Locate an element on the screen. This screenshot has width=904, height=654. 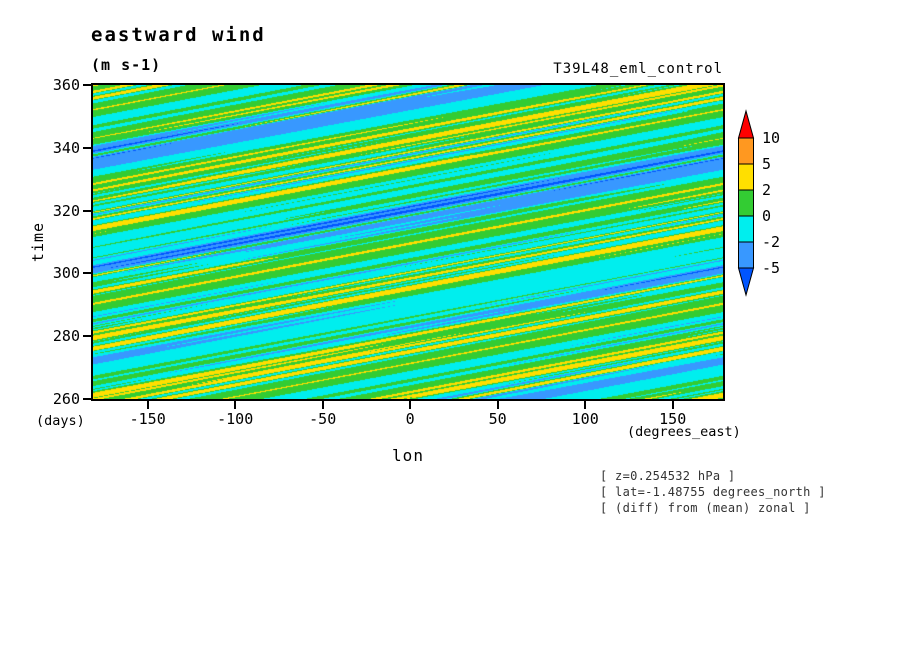
dataset-label: T39L48_eml_control is located at coordinates (638, 69).